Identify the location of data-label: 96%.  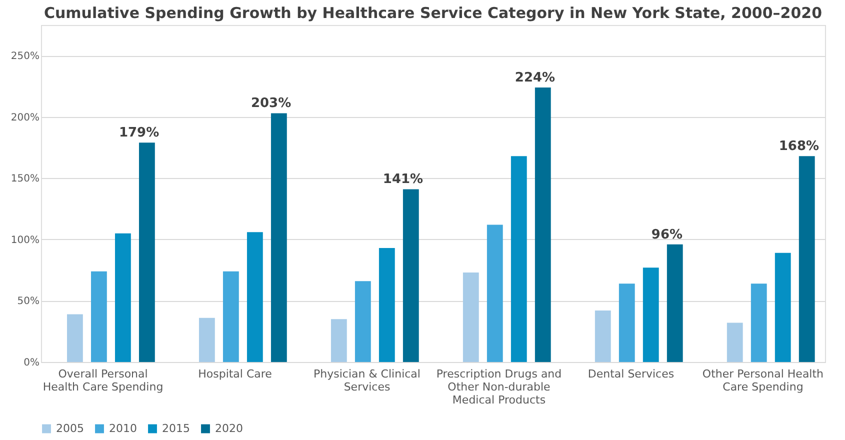
(667, 234).